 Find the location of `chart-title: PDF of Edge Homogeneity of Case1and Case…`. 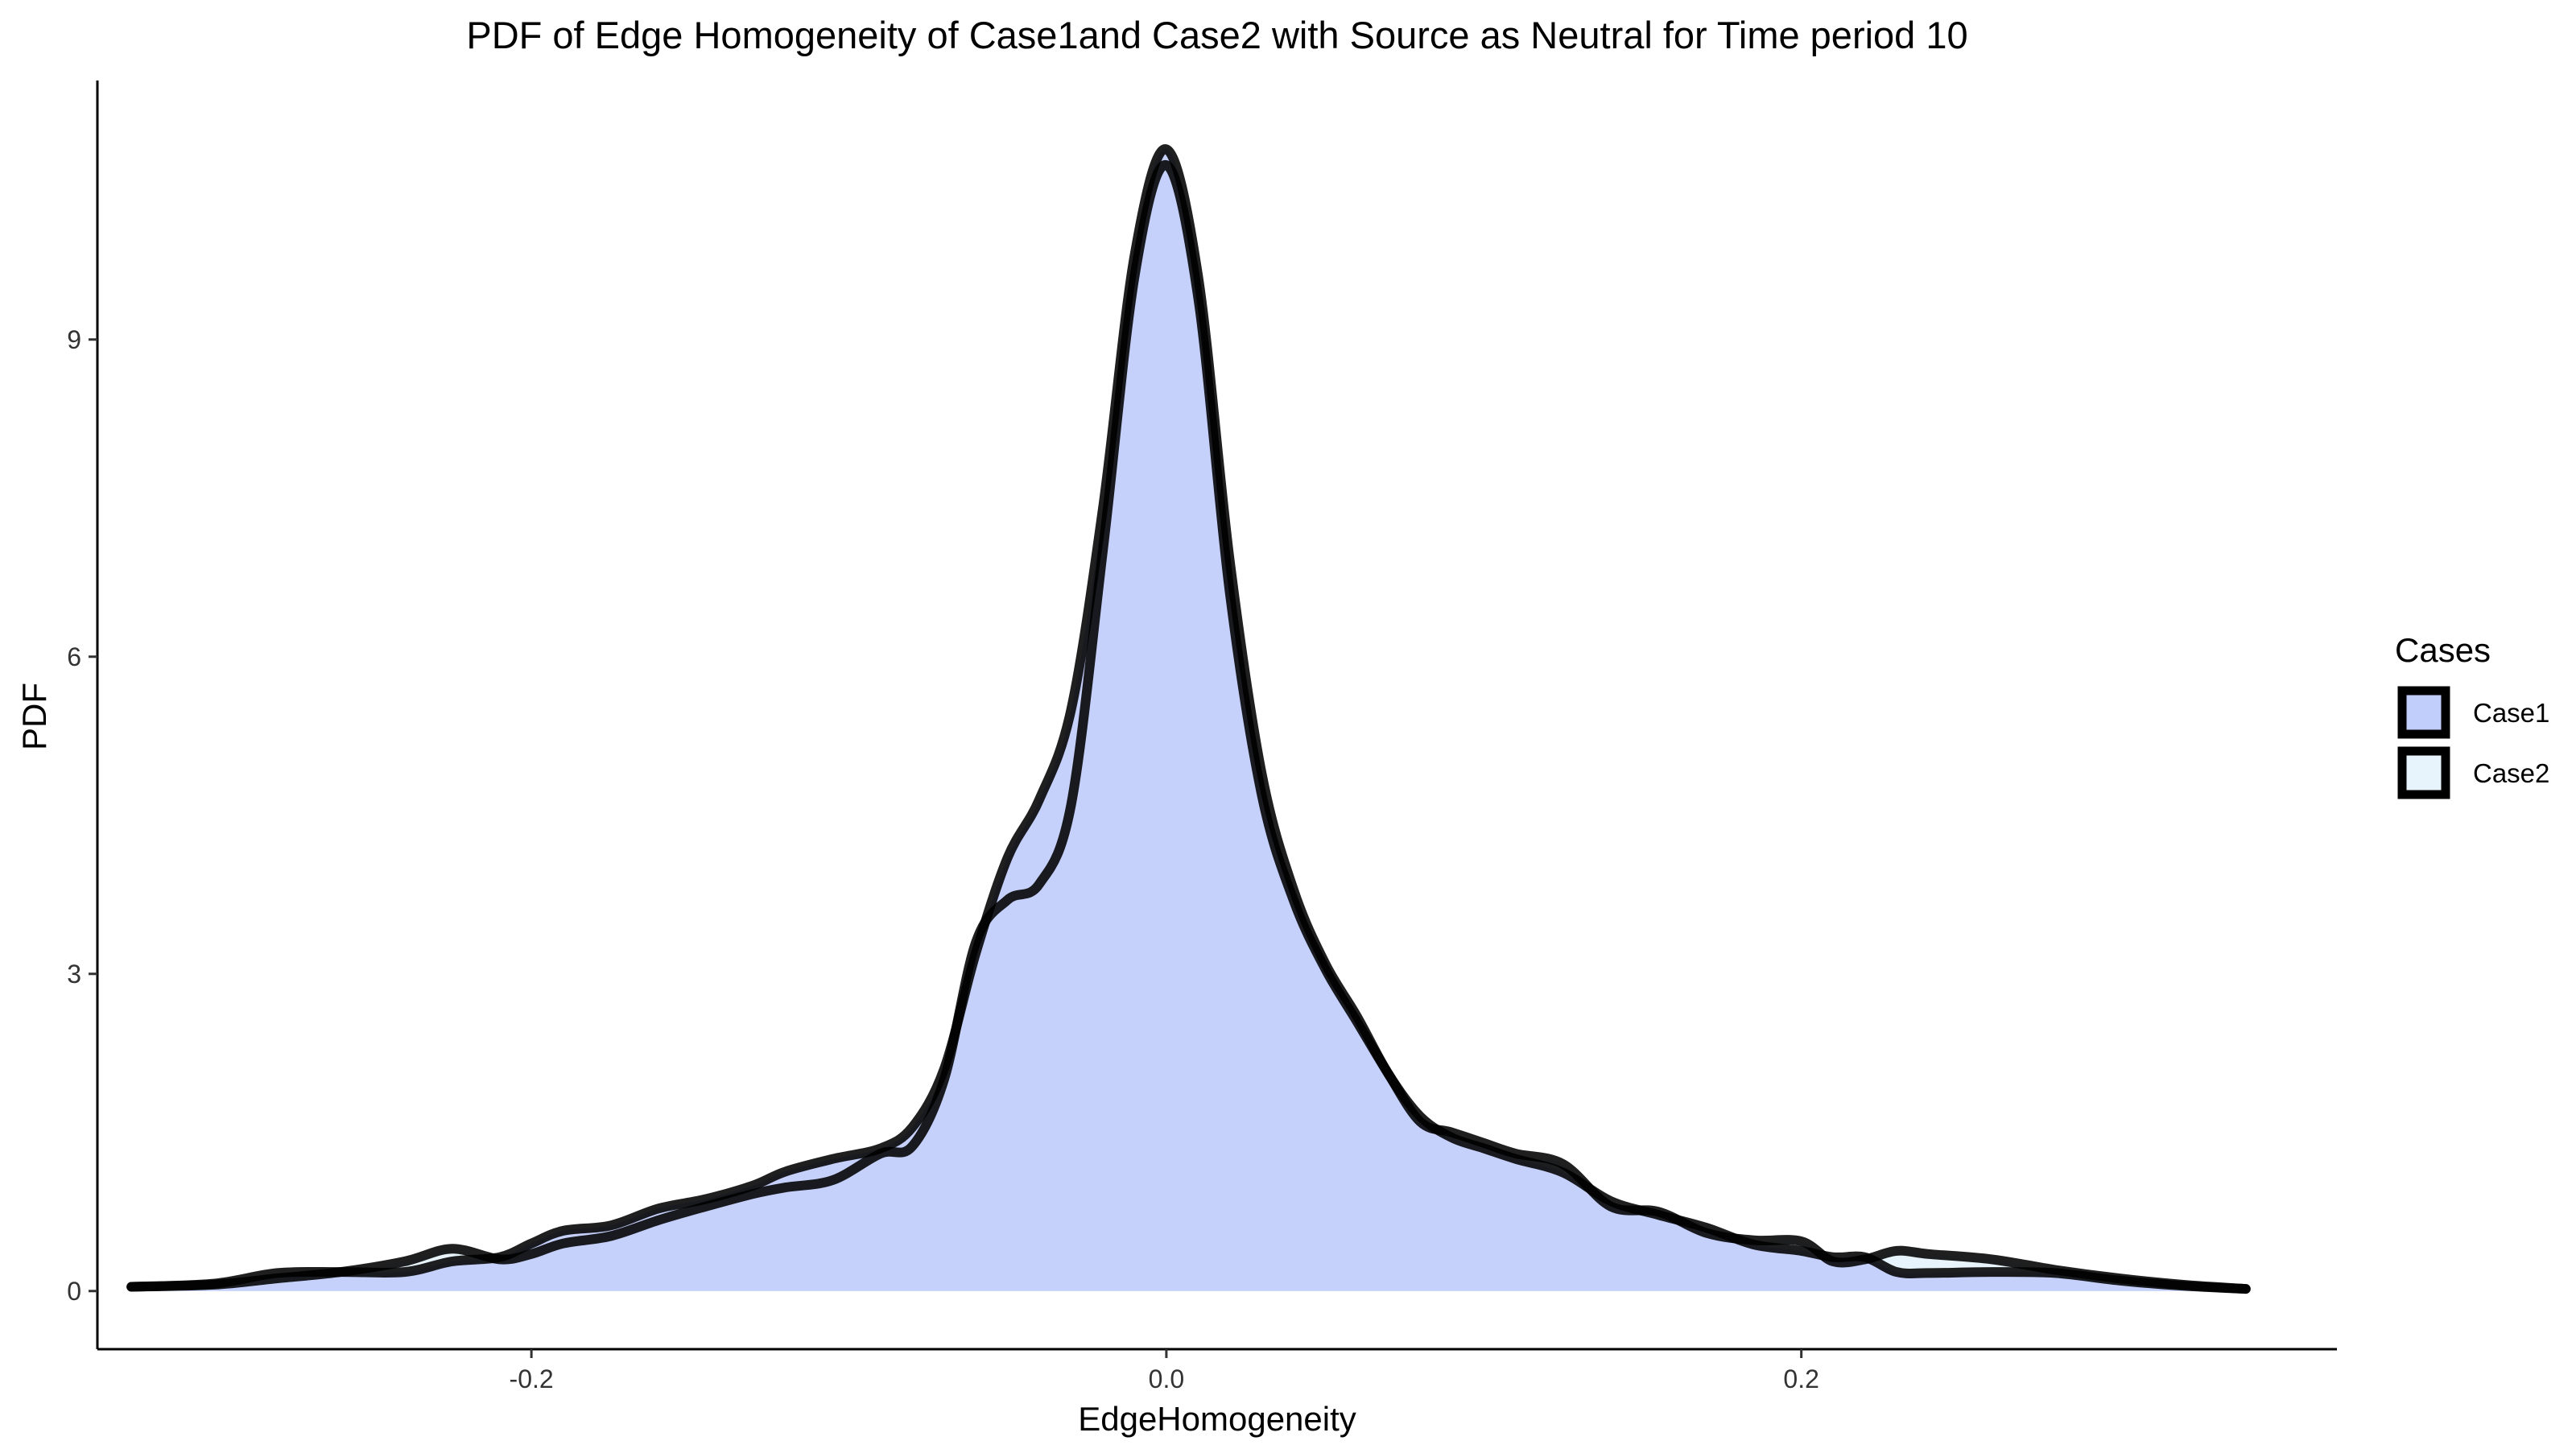

chart-title: PDF of Edge Homogeneity of Case1and Case… is located at coordinates (1216, 35).